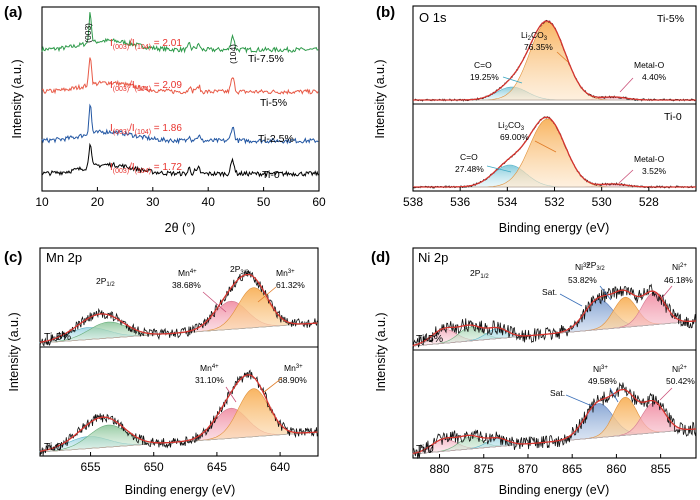  I want to click on ratio-label-3: I(003)/I(104) = 1.72, so click(146, 168).